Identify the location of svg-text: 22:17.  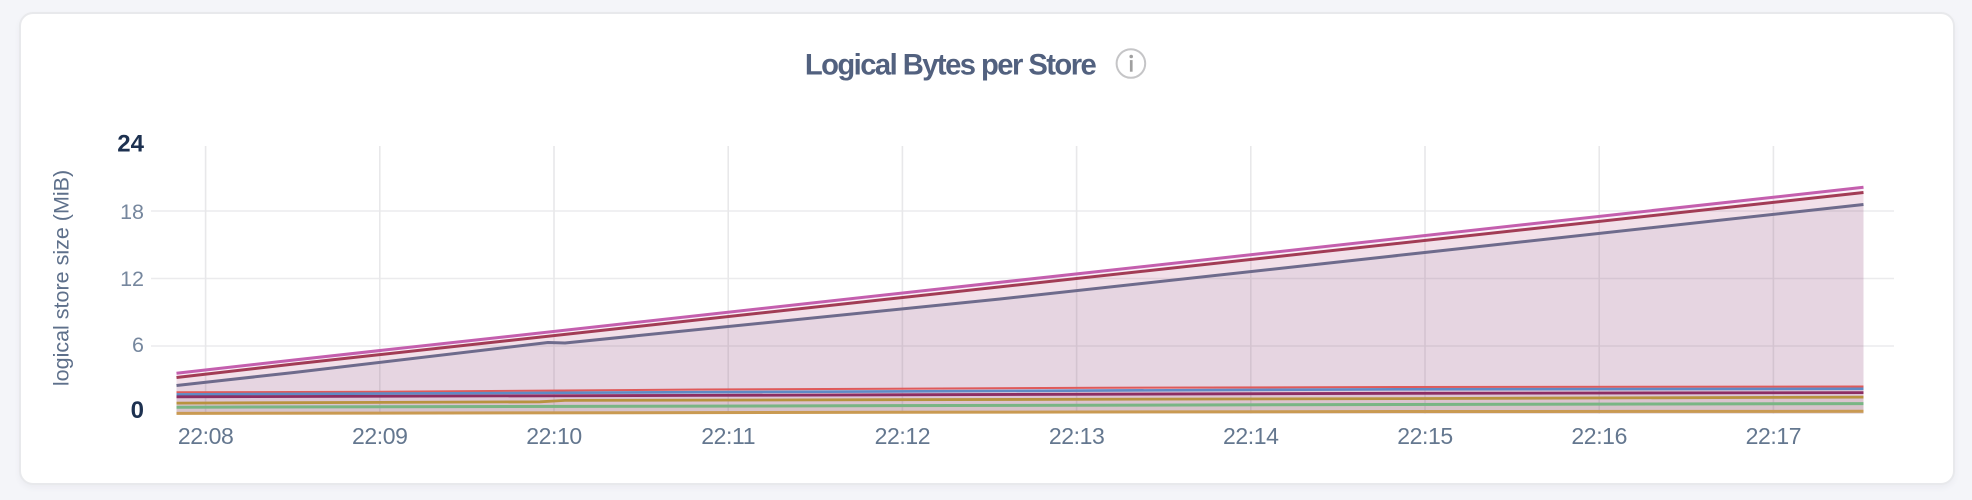
(1774, 436).